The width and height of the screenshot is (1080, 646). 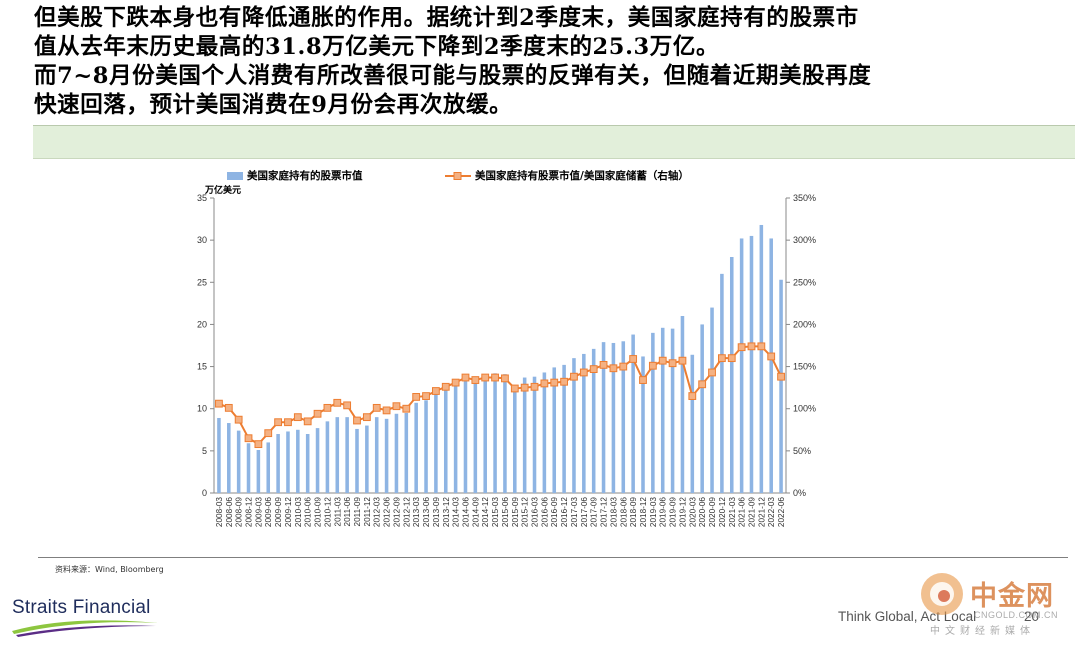 I want to click on x-tick-label: 2013-09, so click(x=436, y=512).